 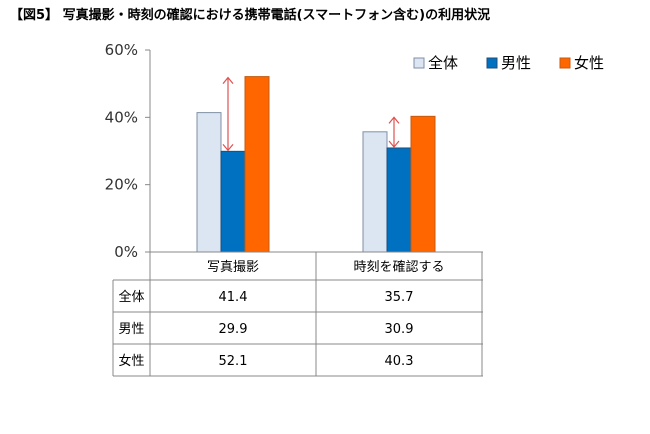 What do you see at coordinates (399, 329) in the screenshot?
I see `table-value-cell: 30.9` at bounding box center [399, 329].